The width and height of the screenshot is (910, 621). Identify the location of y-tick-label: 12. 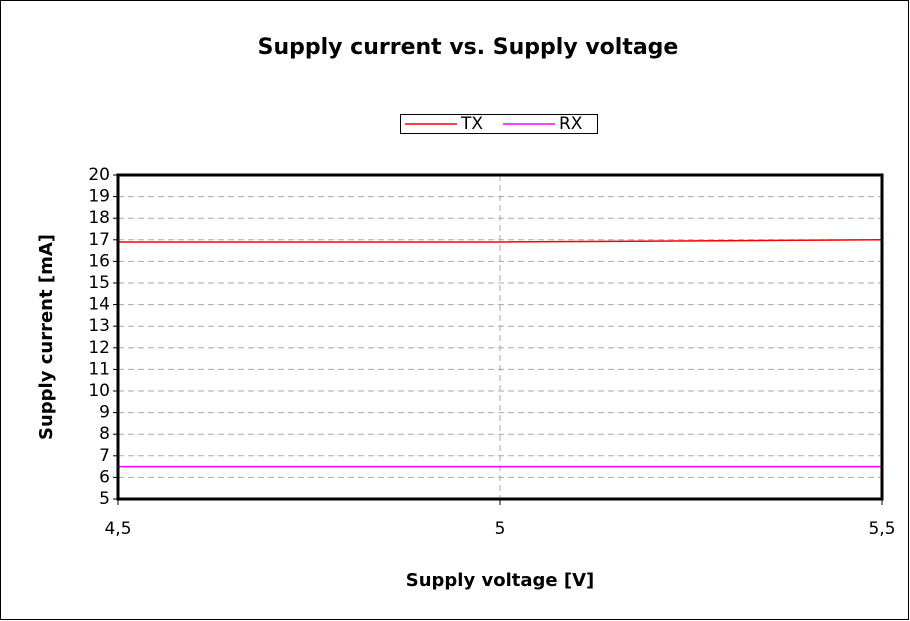
(99, 348).